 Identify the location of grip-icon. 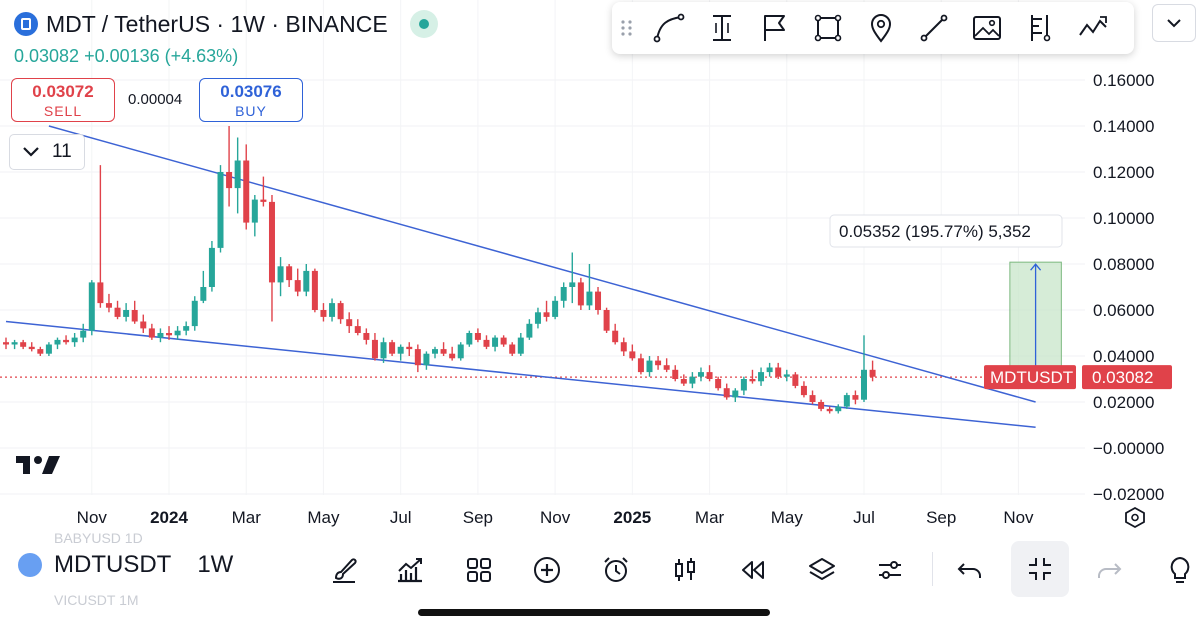
(627, 28).